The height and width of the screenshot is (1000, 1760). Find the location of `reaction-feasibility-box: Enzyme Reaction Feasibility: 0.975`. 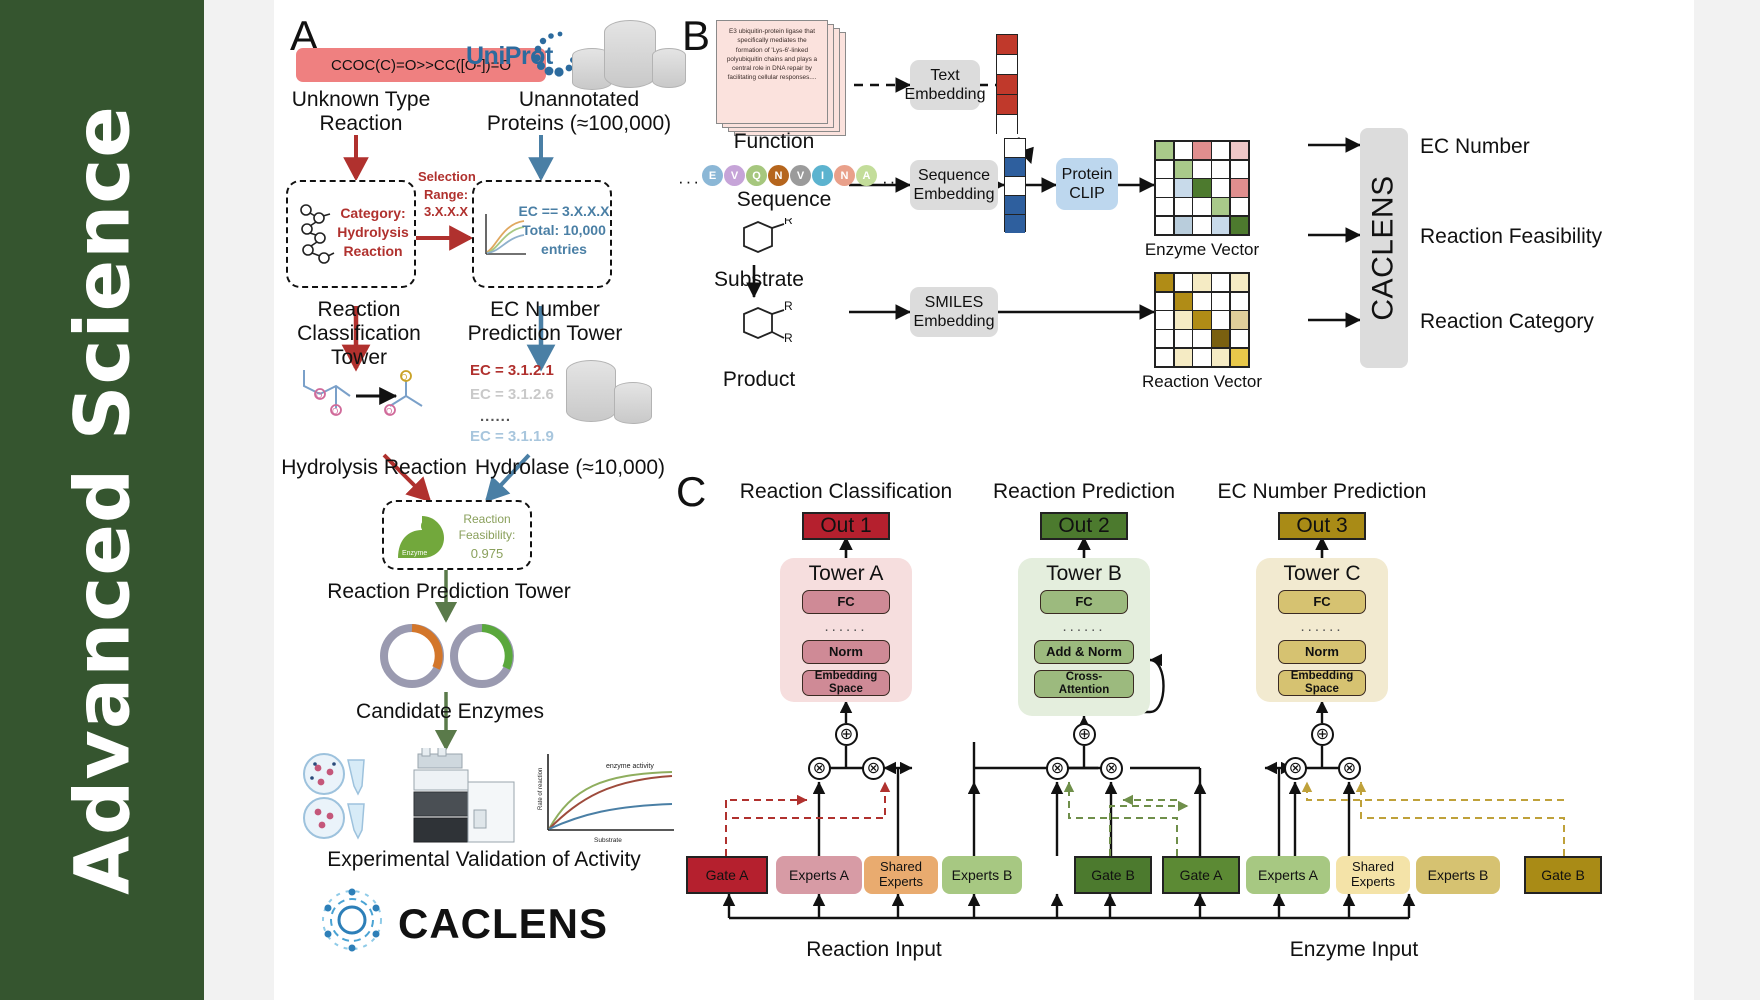

reaction-feasibility-box: Enzyme Reaction Feasibility: 0.975 is located at coordinates (457, 535).